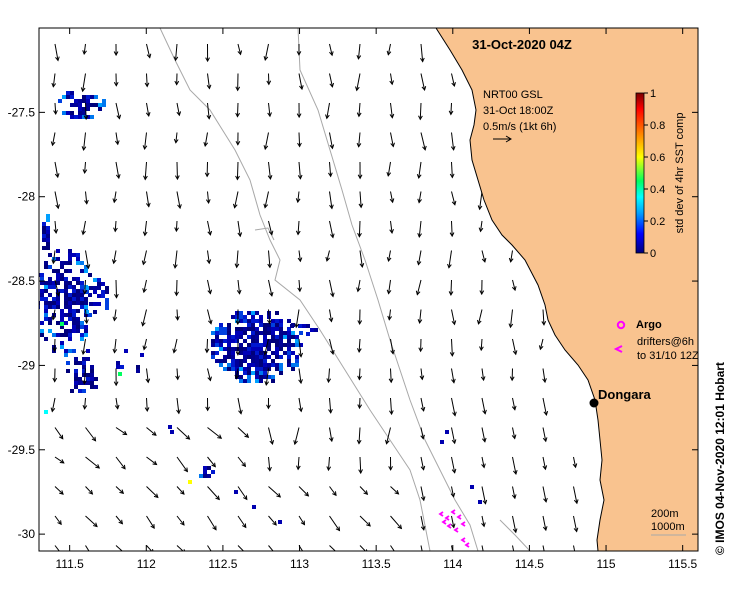 The height and width of the screenshot is (592, 739). I want to click on x-tick-label: 114.5, so click(529, 564).